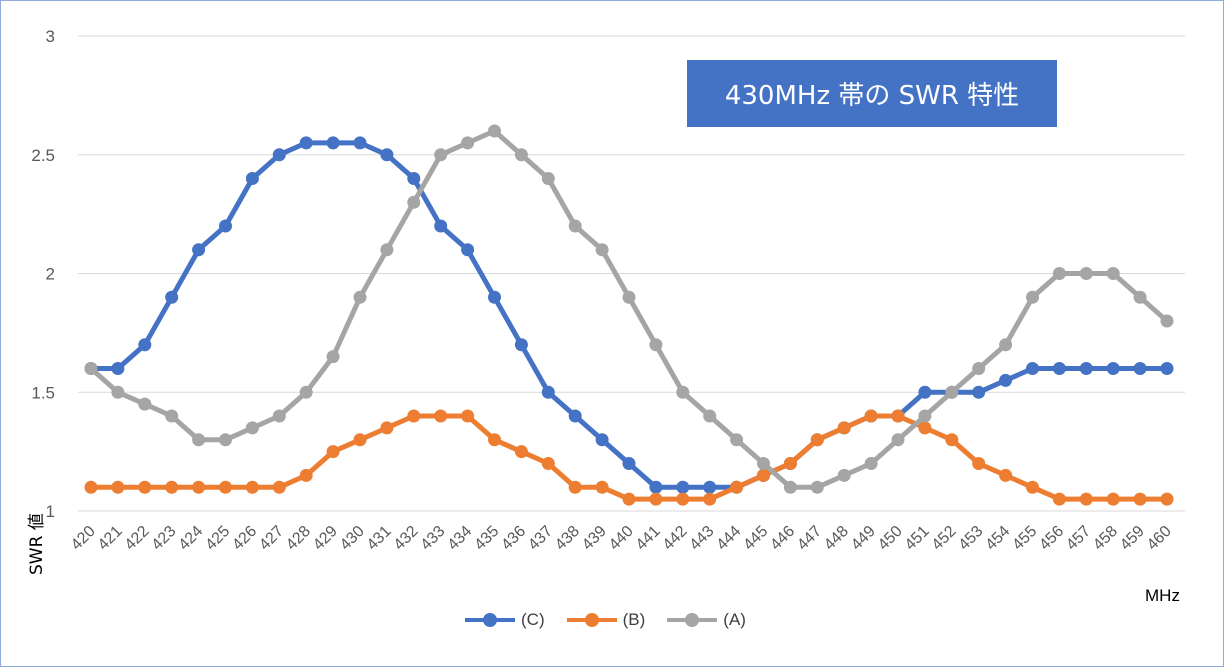  I want to click on x-tick-label: 443, so click(702, 538).